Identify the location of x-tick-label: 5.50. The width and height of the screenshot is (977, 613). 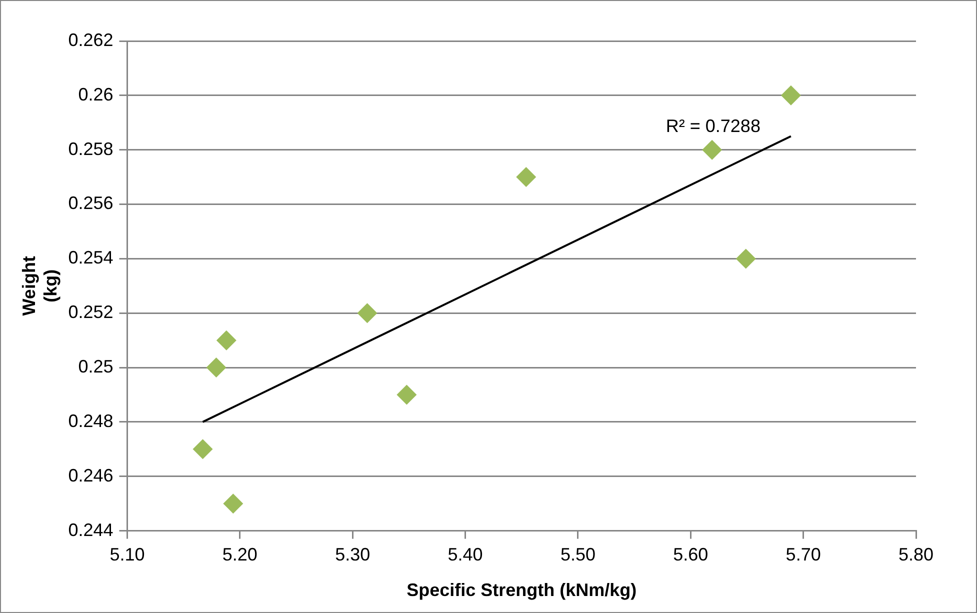
(578, 554).